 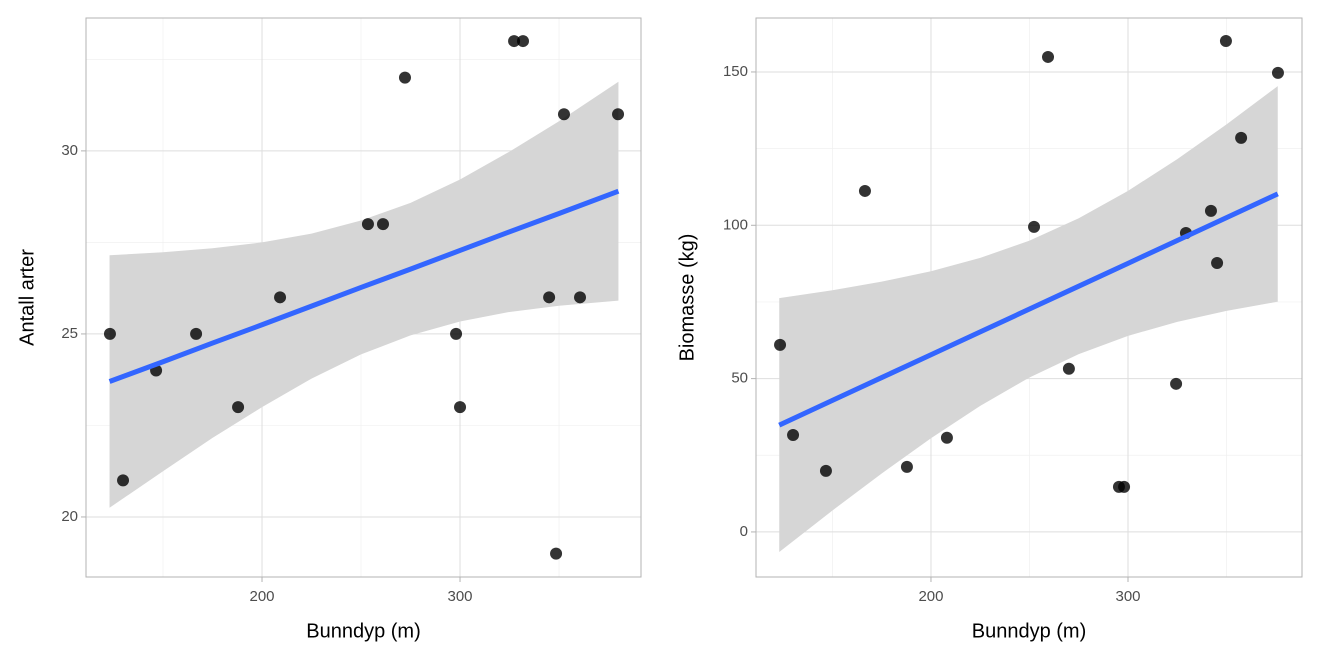 I want to click on y-tick-label: 50, so click(x=739, y=378).